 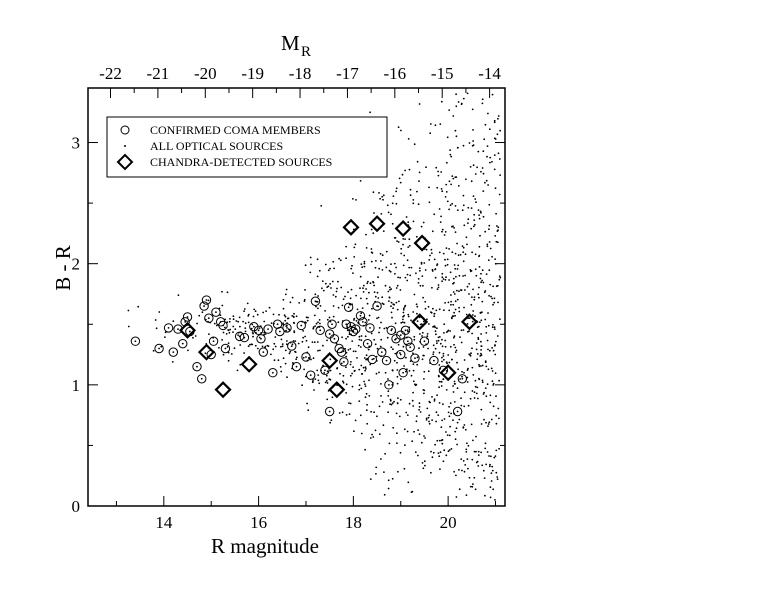 I want to click on legend-label-coma: CONFIRMED COMA MEMBERS, so click(x=235, y=130).